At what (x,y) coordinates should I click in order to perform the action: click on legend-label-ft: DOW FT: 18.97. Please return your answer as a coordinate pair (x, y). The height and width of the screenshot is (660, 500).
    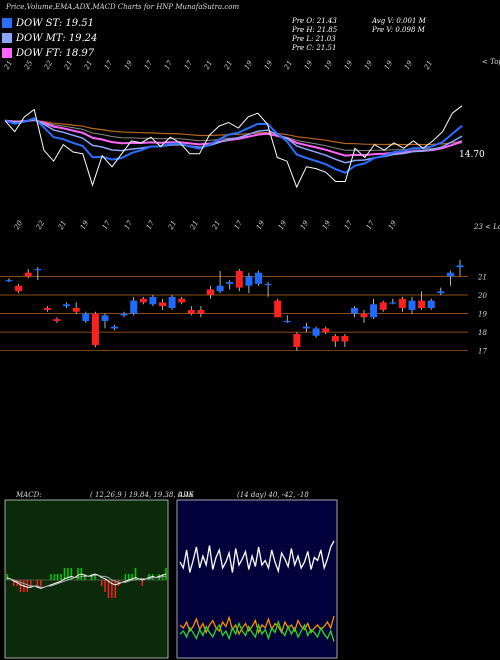
    Looking at the image, I should click on (55, 53).